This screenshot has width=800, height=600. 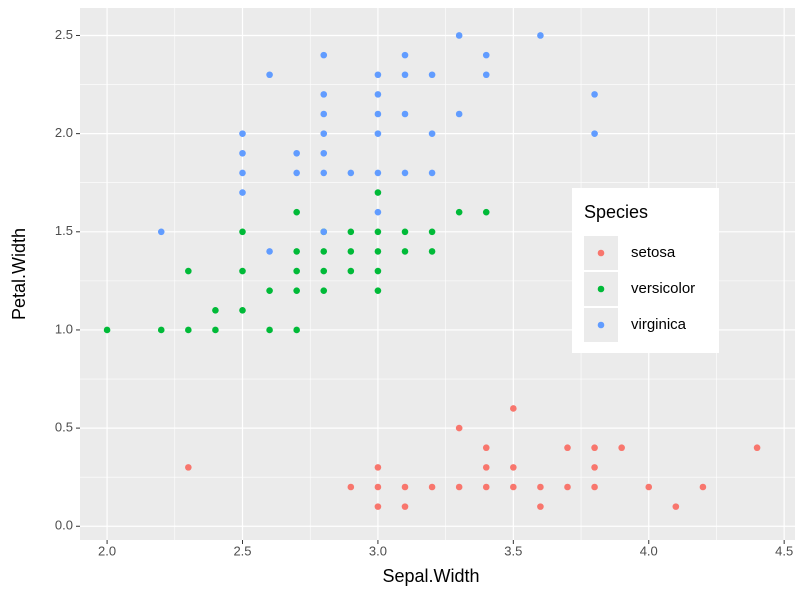 I want to click on legend-label: virginica, so click(x=659, y=324).